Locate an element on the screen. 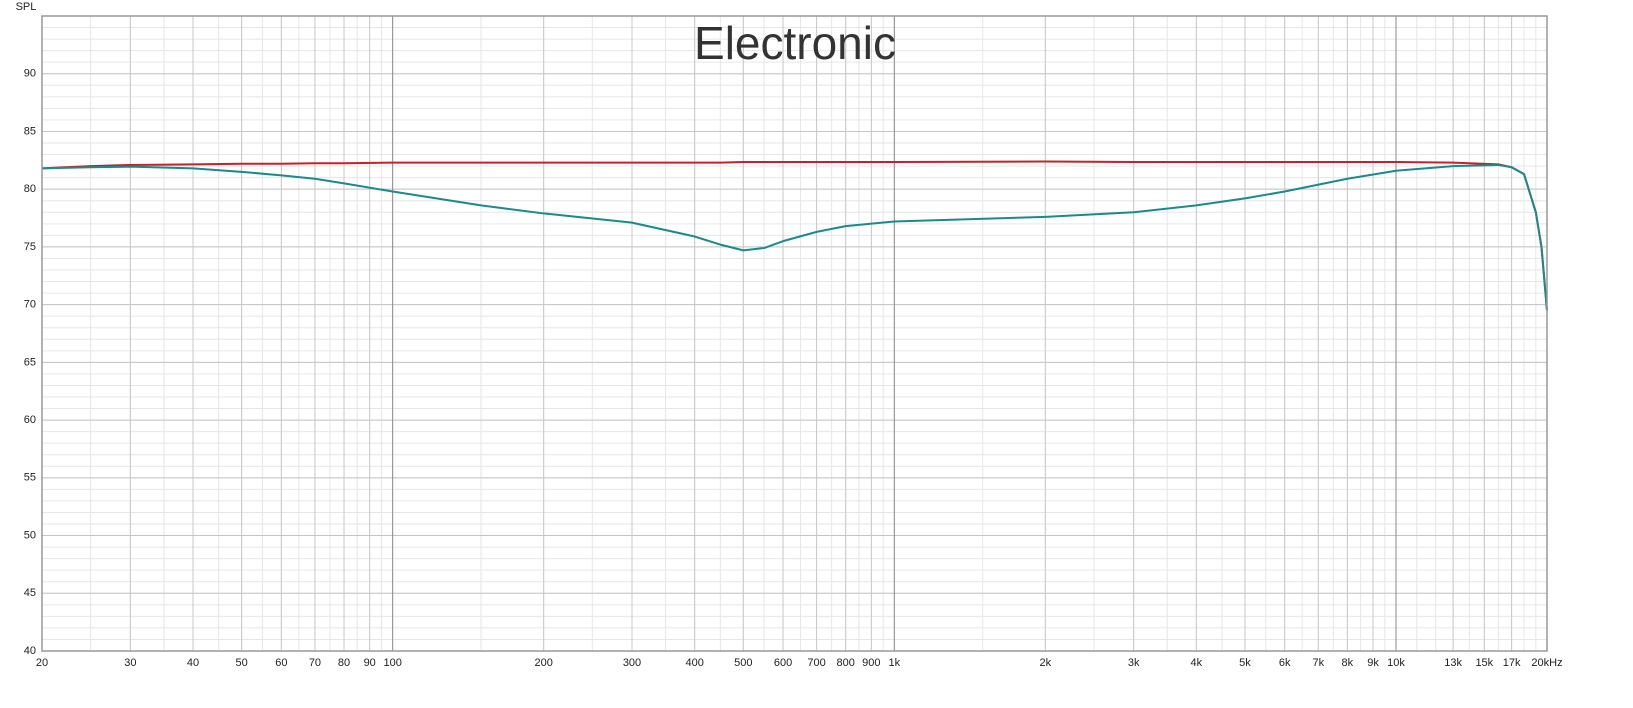  y-tick-label: 65 is located at coordinates (30, 362).